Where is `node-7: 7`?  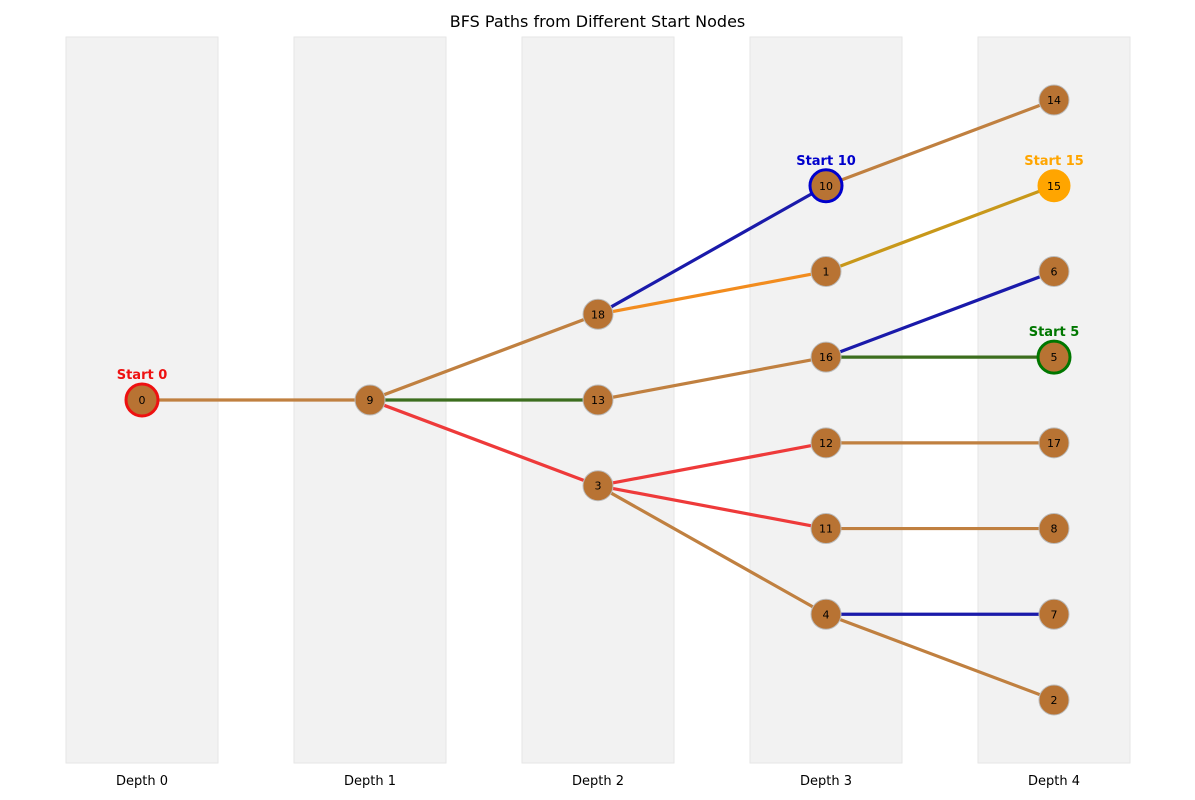 node-7: 7 is located at coordinates (1054, 614).